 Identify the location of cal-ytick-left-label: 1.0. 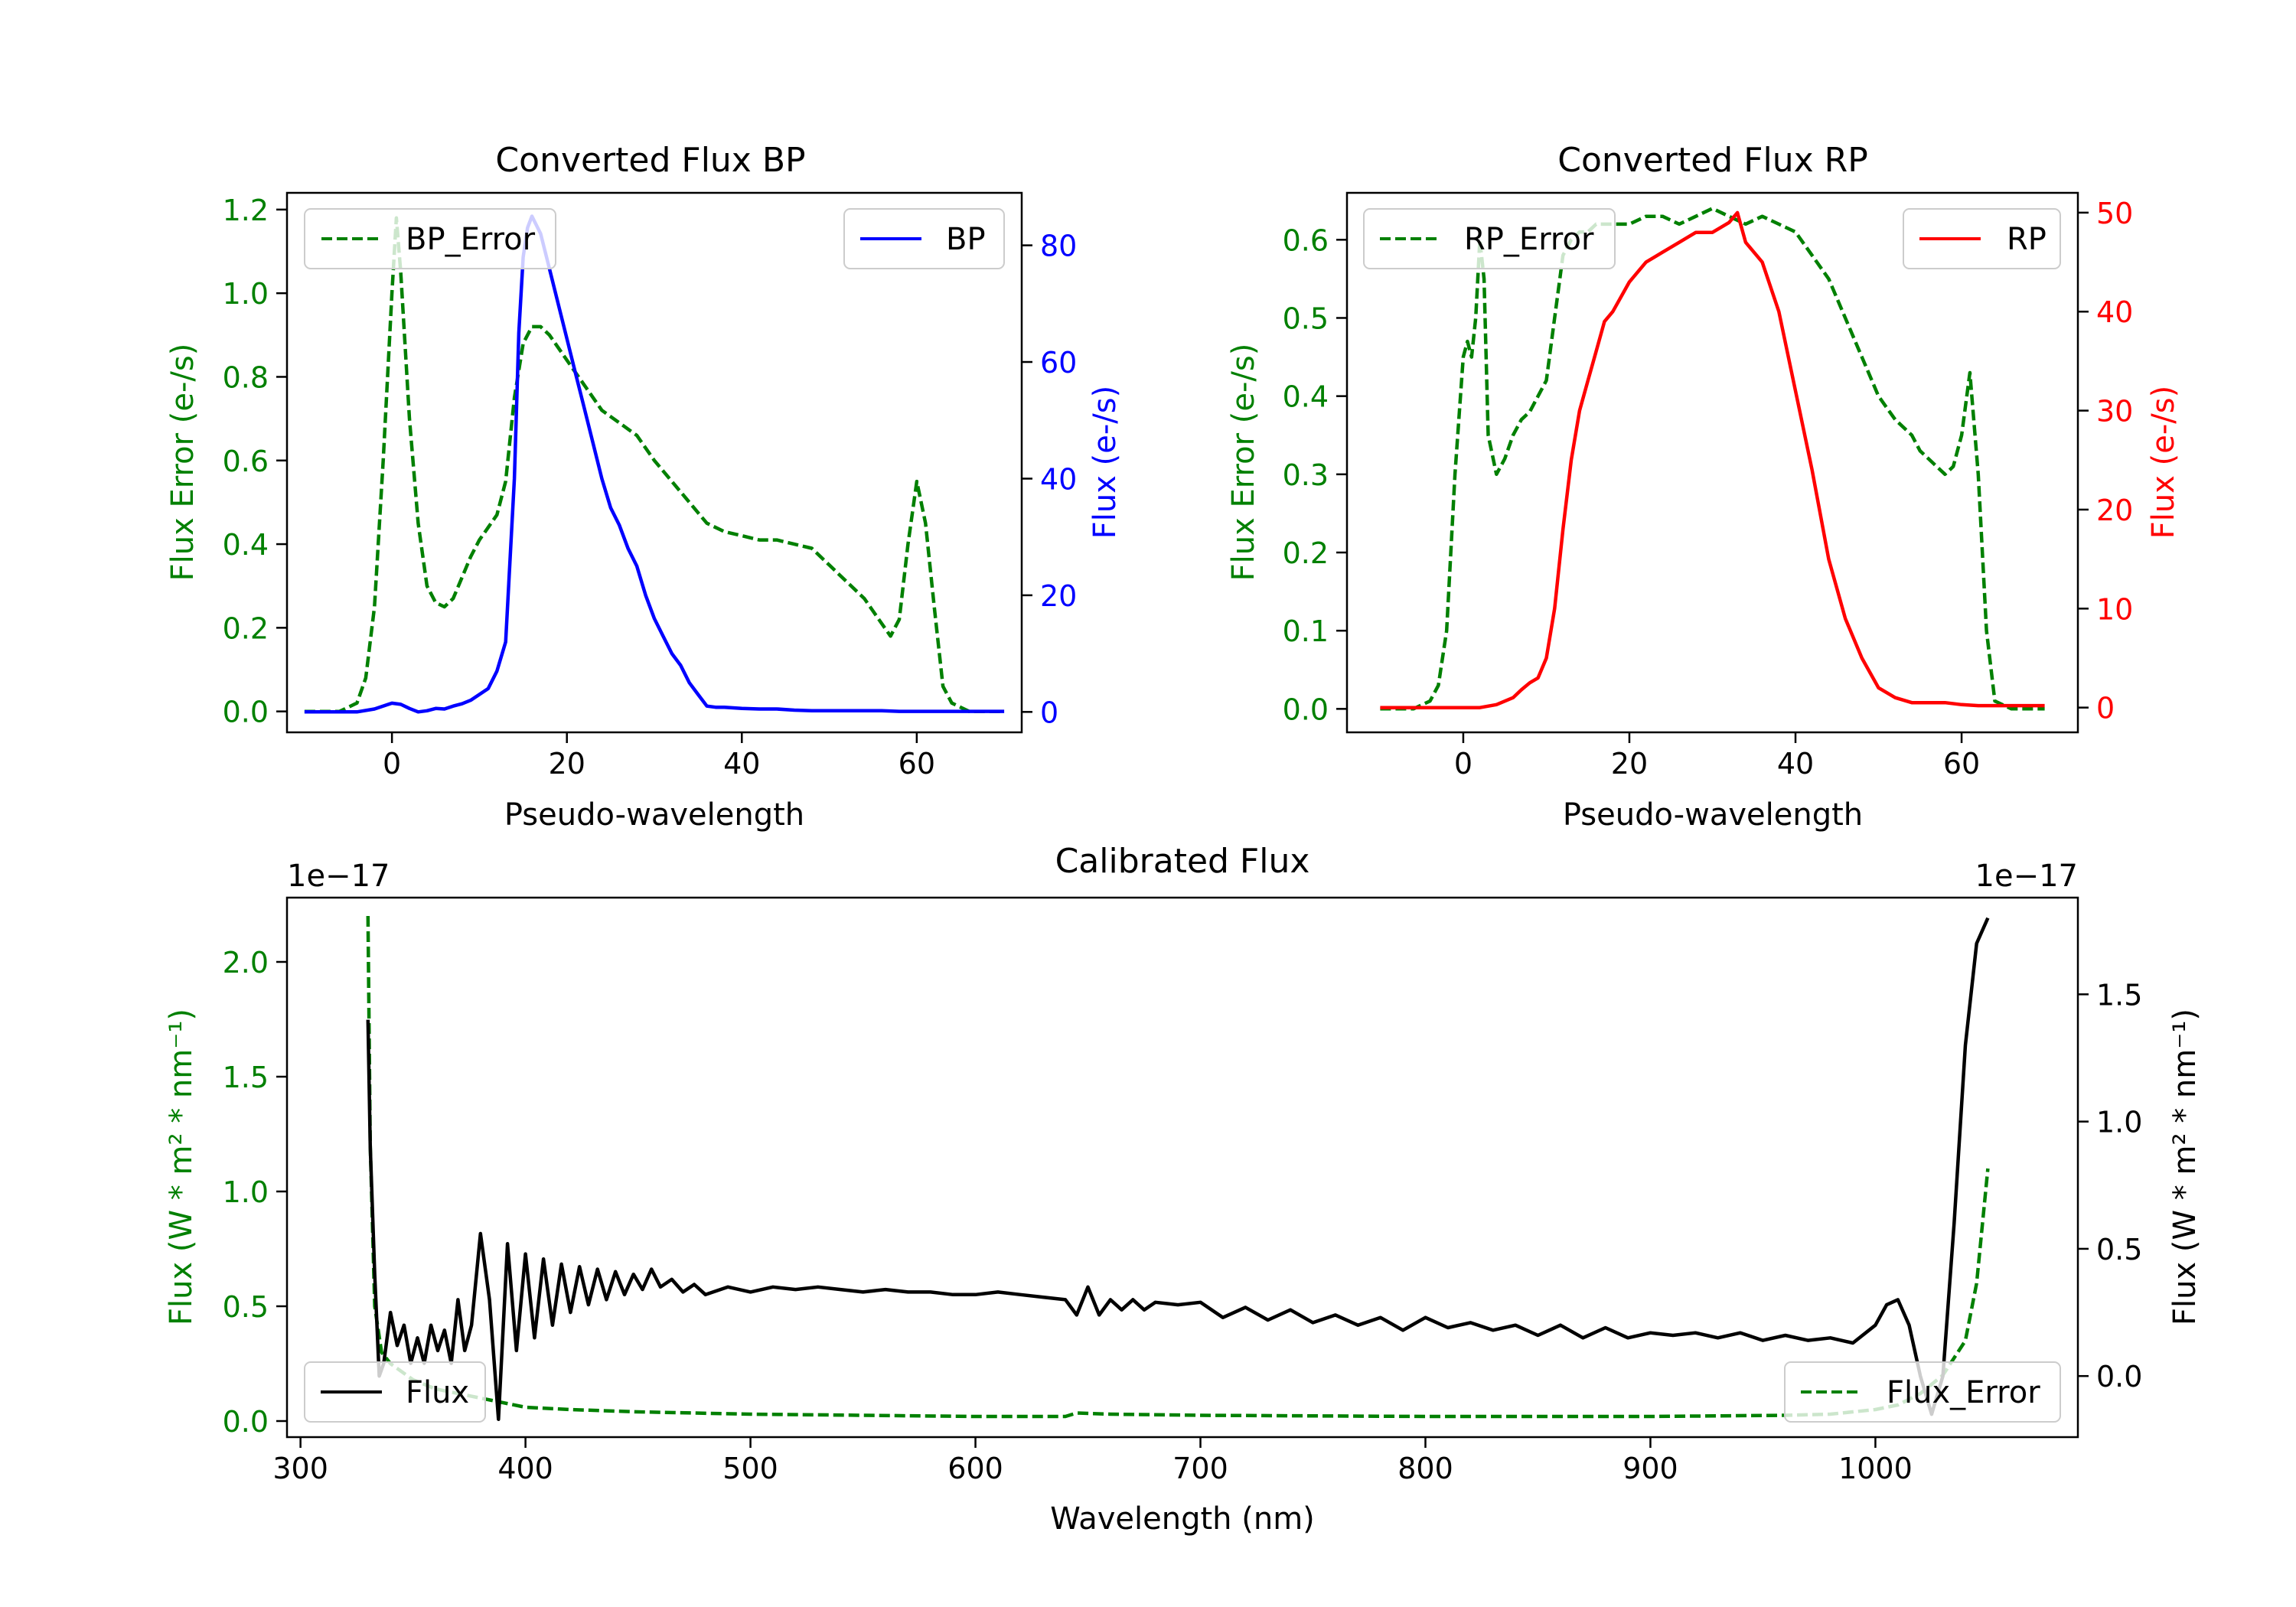
(246, 1192).